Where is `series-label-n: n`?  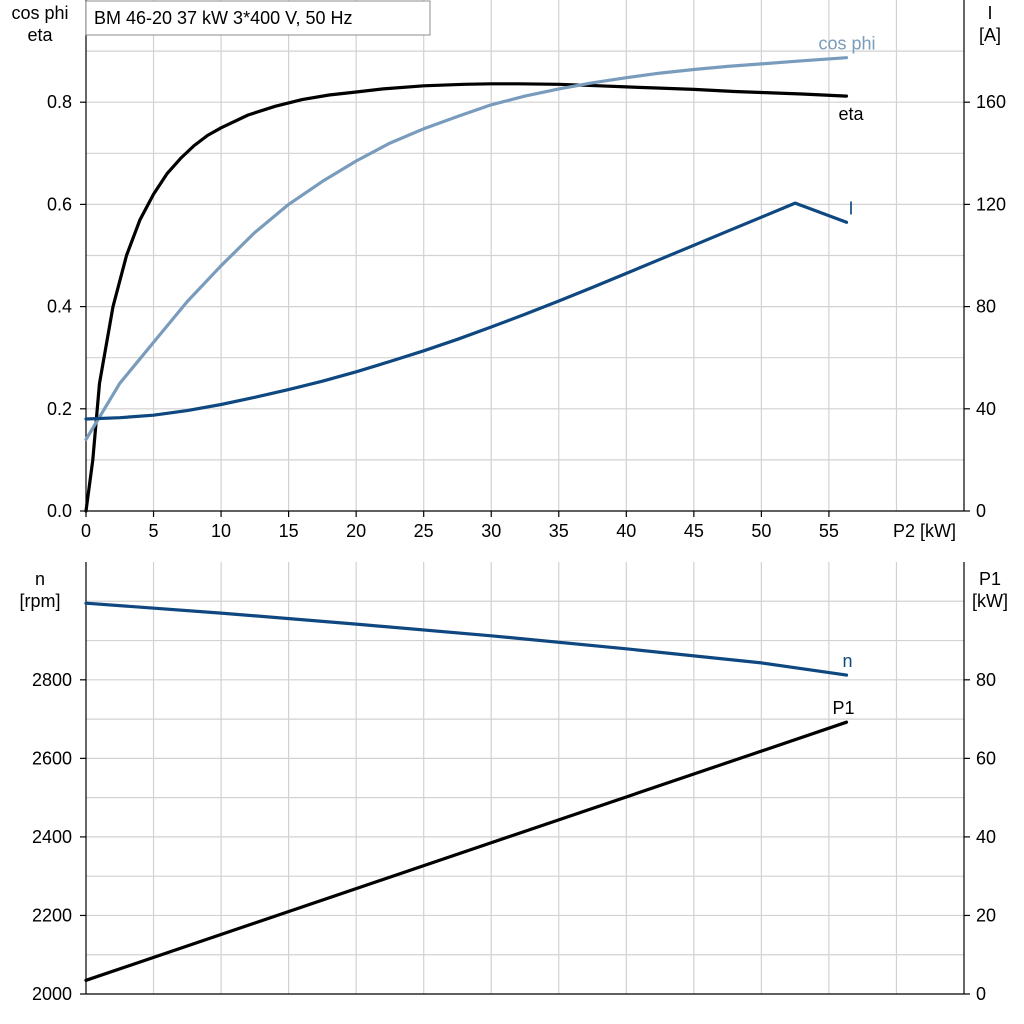 series-label-n: n is located at coordinates (847, 661).